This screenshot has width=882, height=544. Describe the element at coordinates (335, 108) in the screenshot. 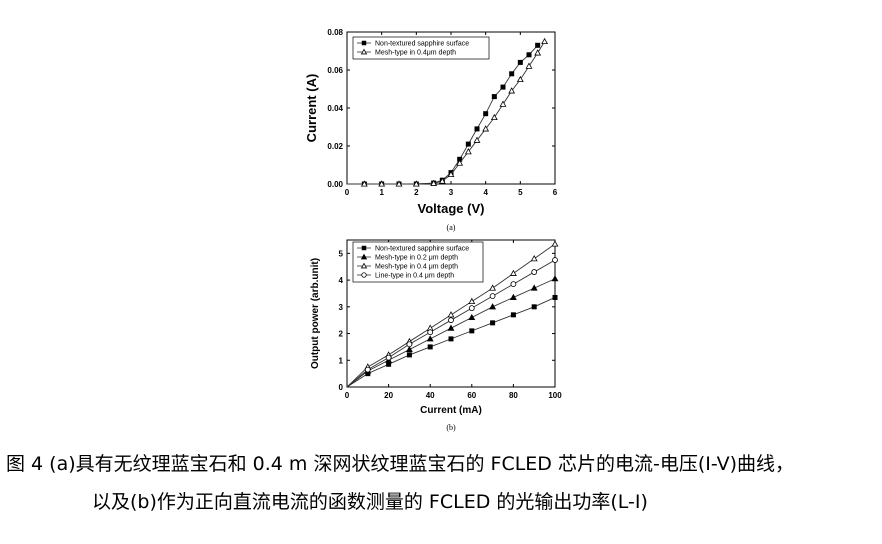

I see `y-tick-label: 0.04` at that location.